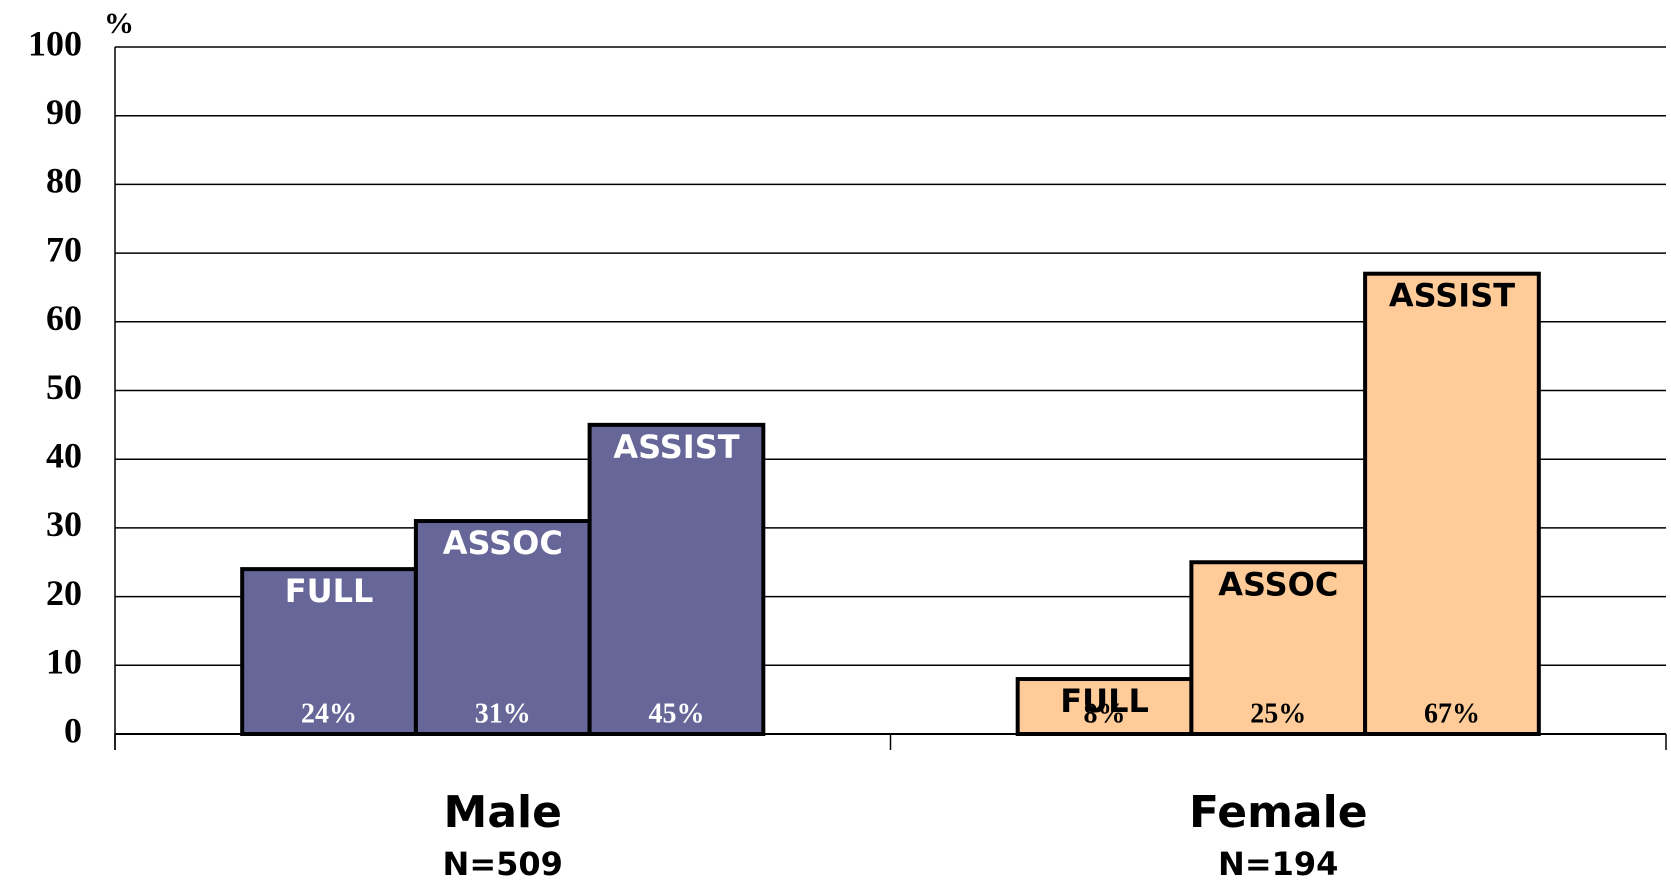 This screenshot has width=1671, height=886. I want to click on y-tick-label: 70, so click(64, 249).